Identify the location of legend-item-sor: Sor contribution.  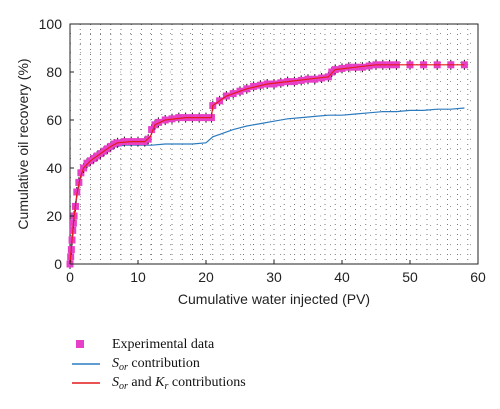
(220, 364).